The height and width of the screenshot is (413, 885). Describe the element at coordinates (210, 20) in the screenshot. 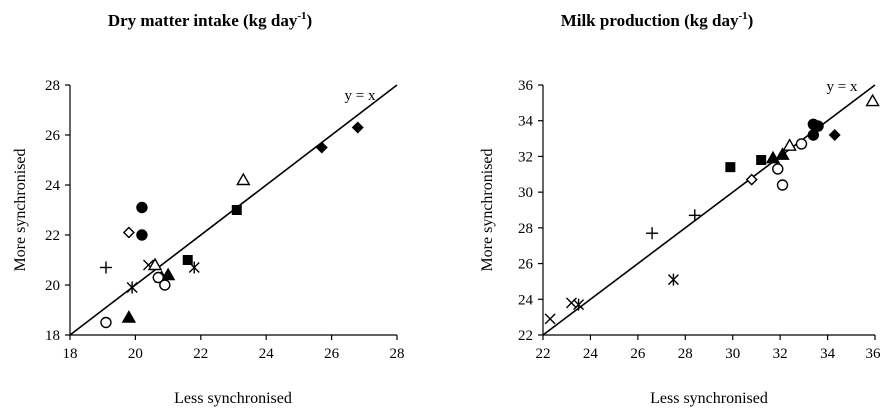

I see `chart-title: Dry matter intake (kg day-1)` at that location.